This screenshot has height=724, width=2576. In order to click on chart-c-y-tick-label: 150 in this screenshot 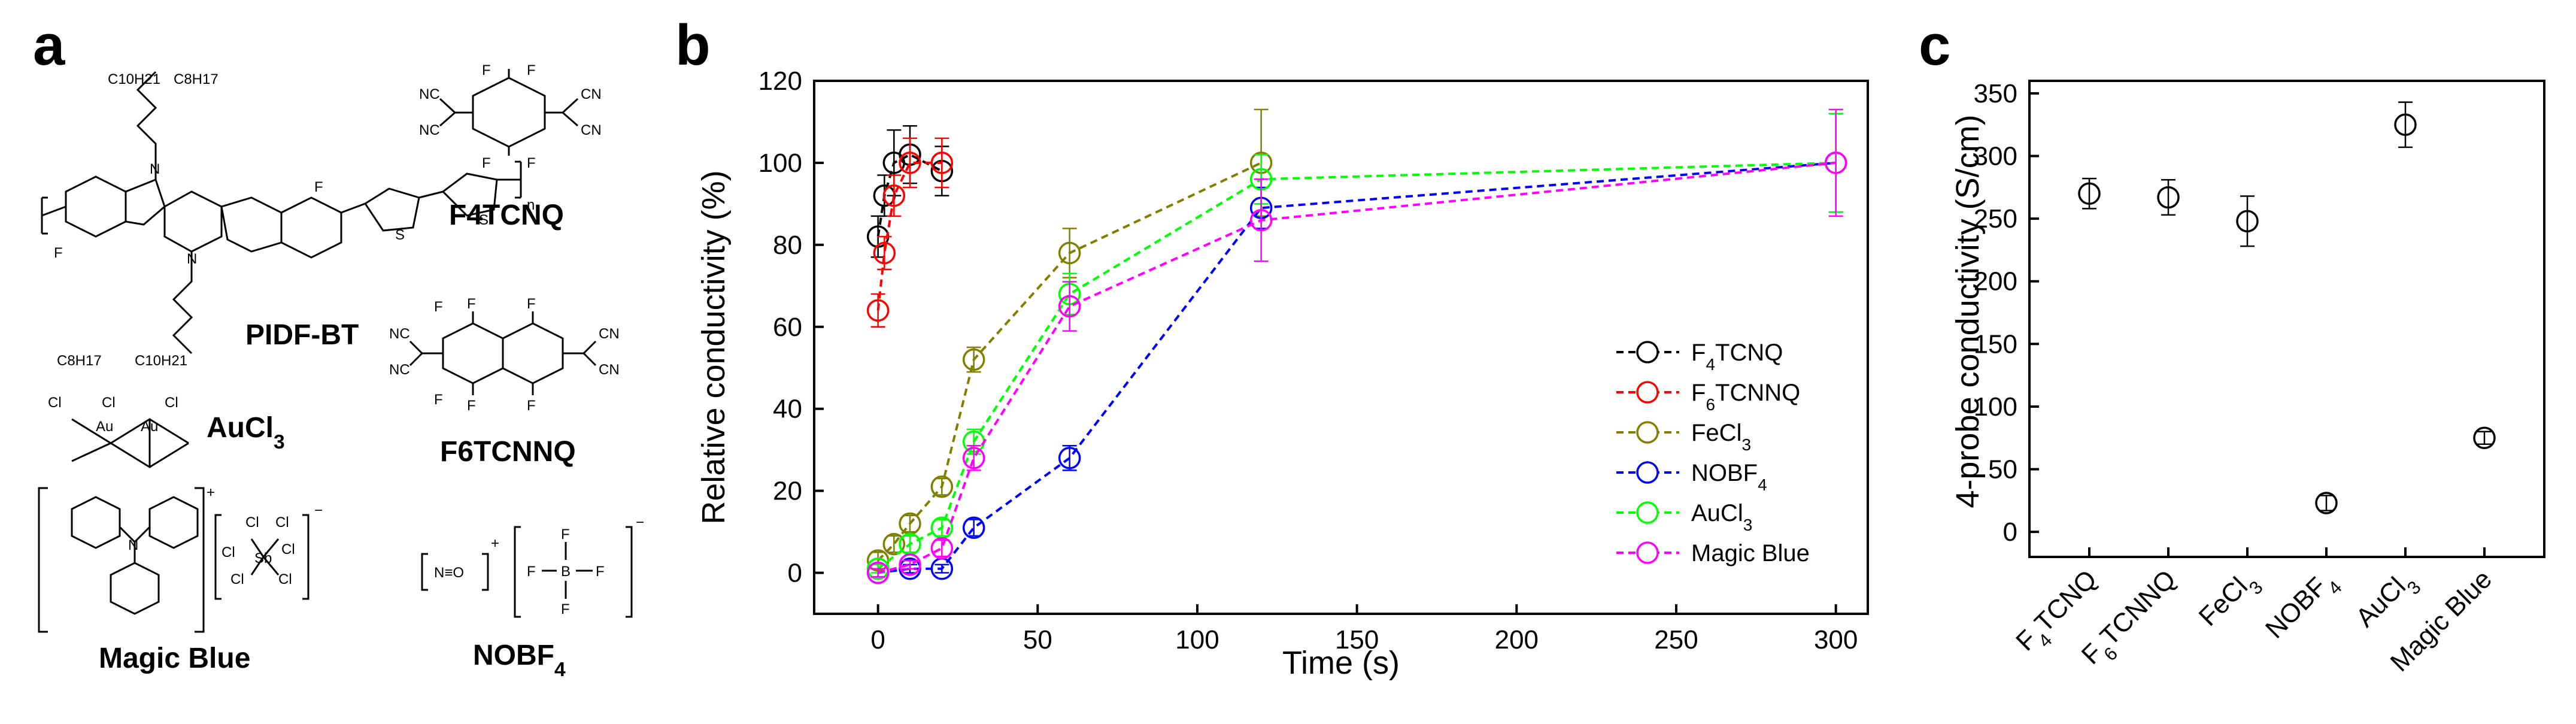, I will do `click(1996, 344)`.